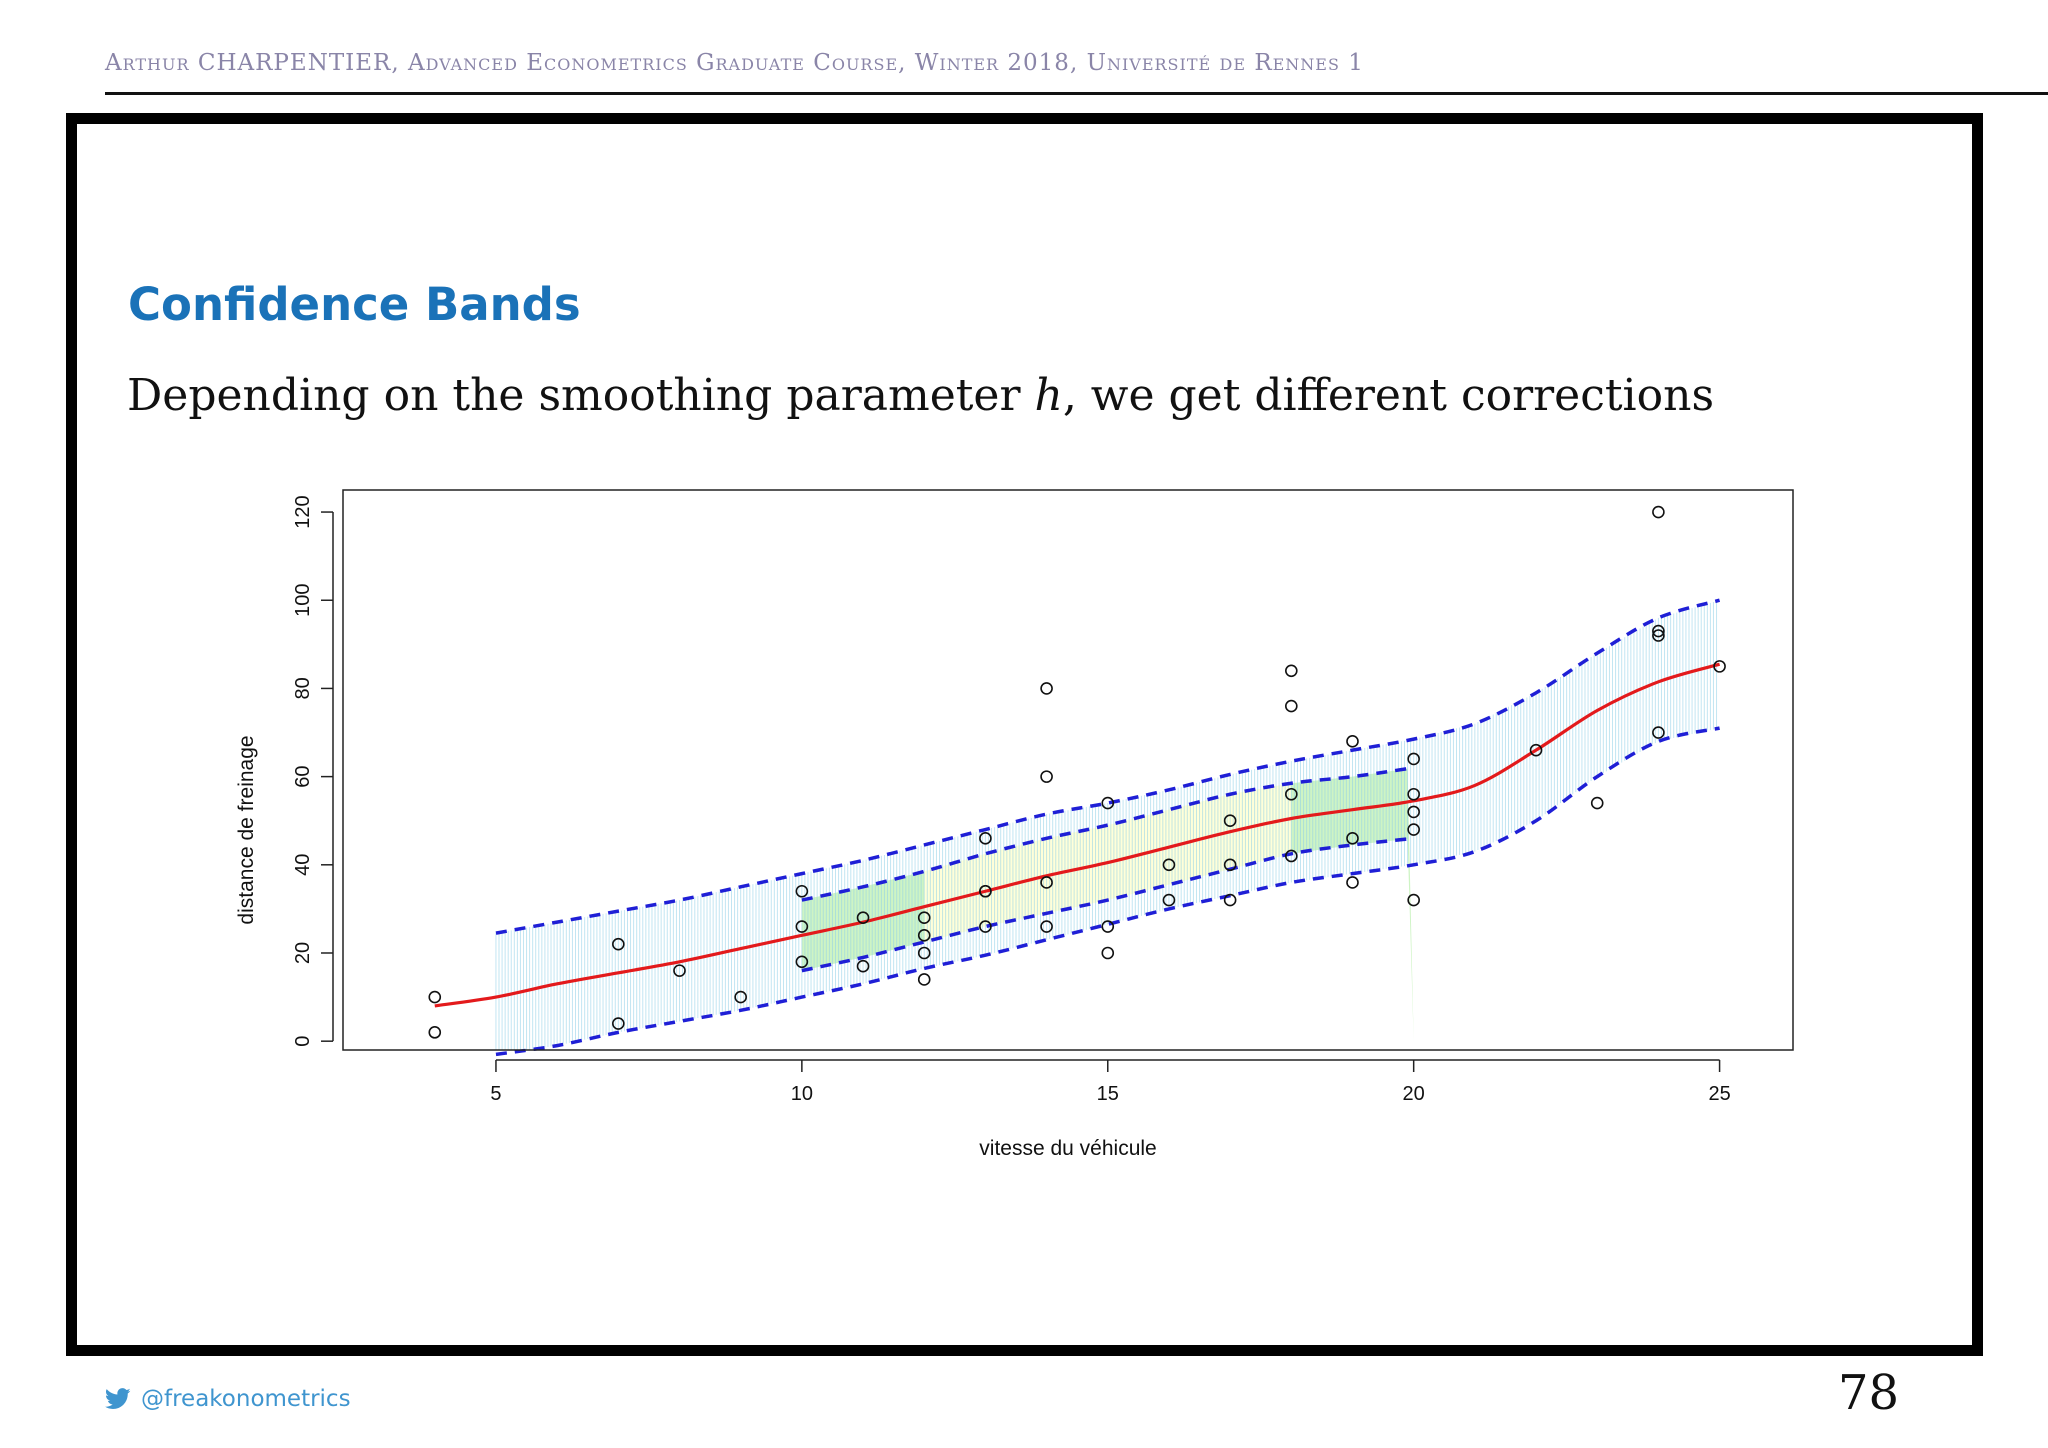 The height and width of the screenshot is (1448, 2048). Describe the element at coordinates (1108, 1094) in the screenshot. I see `x-tick-label: 15` at that location.